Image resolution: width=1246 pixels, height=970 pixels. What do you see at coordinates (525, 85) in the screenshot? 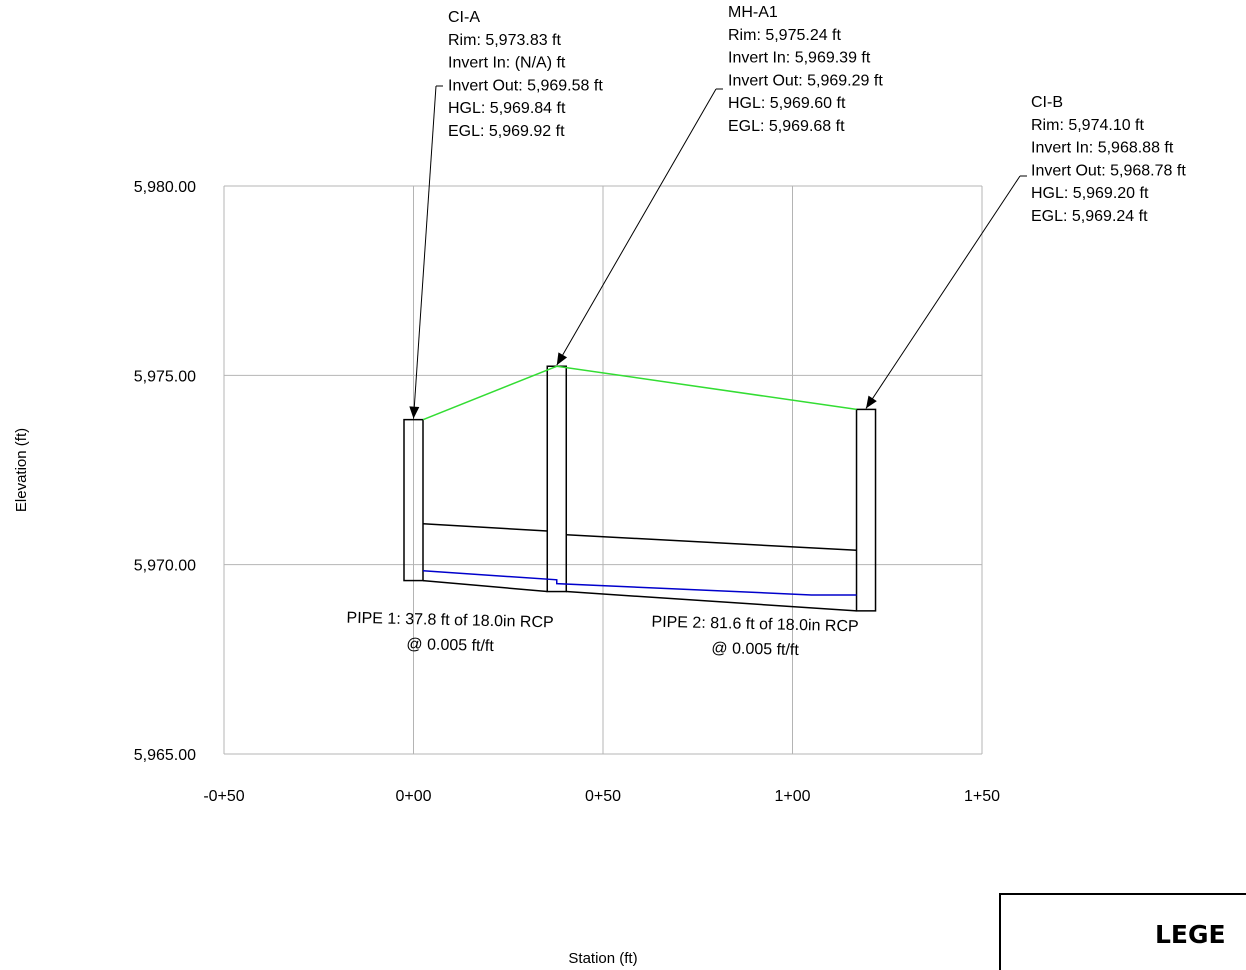
I see `structure-callout-line: Invert Out: 5,969.58 ft` at bounding box center [525, 85].